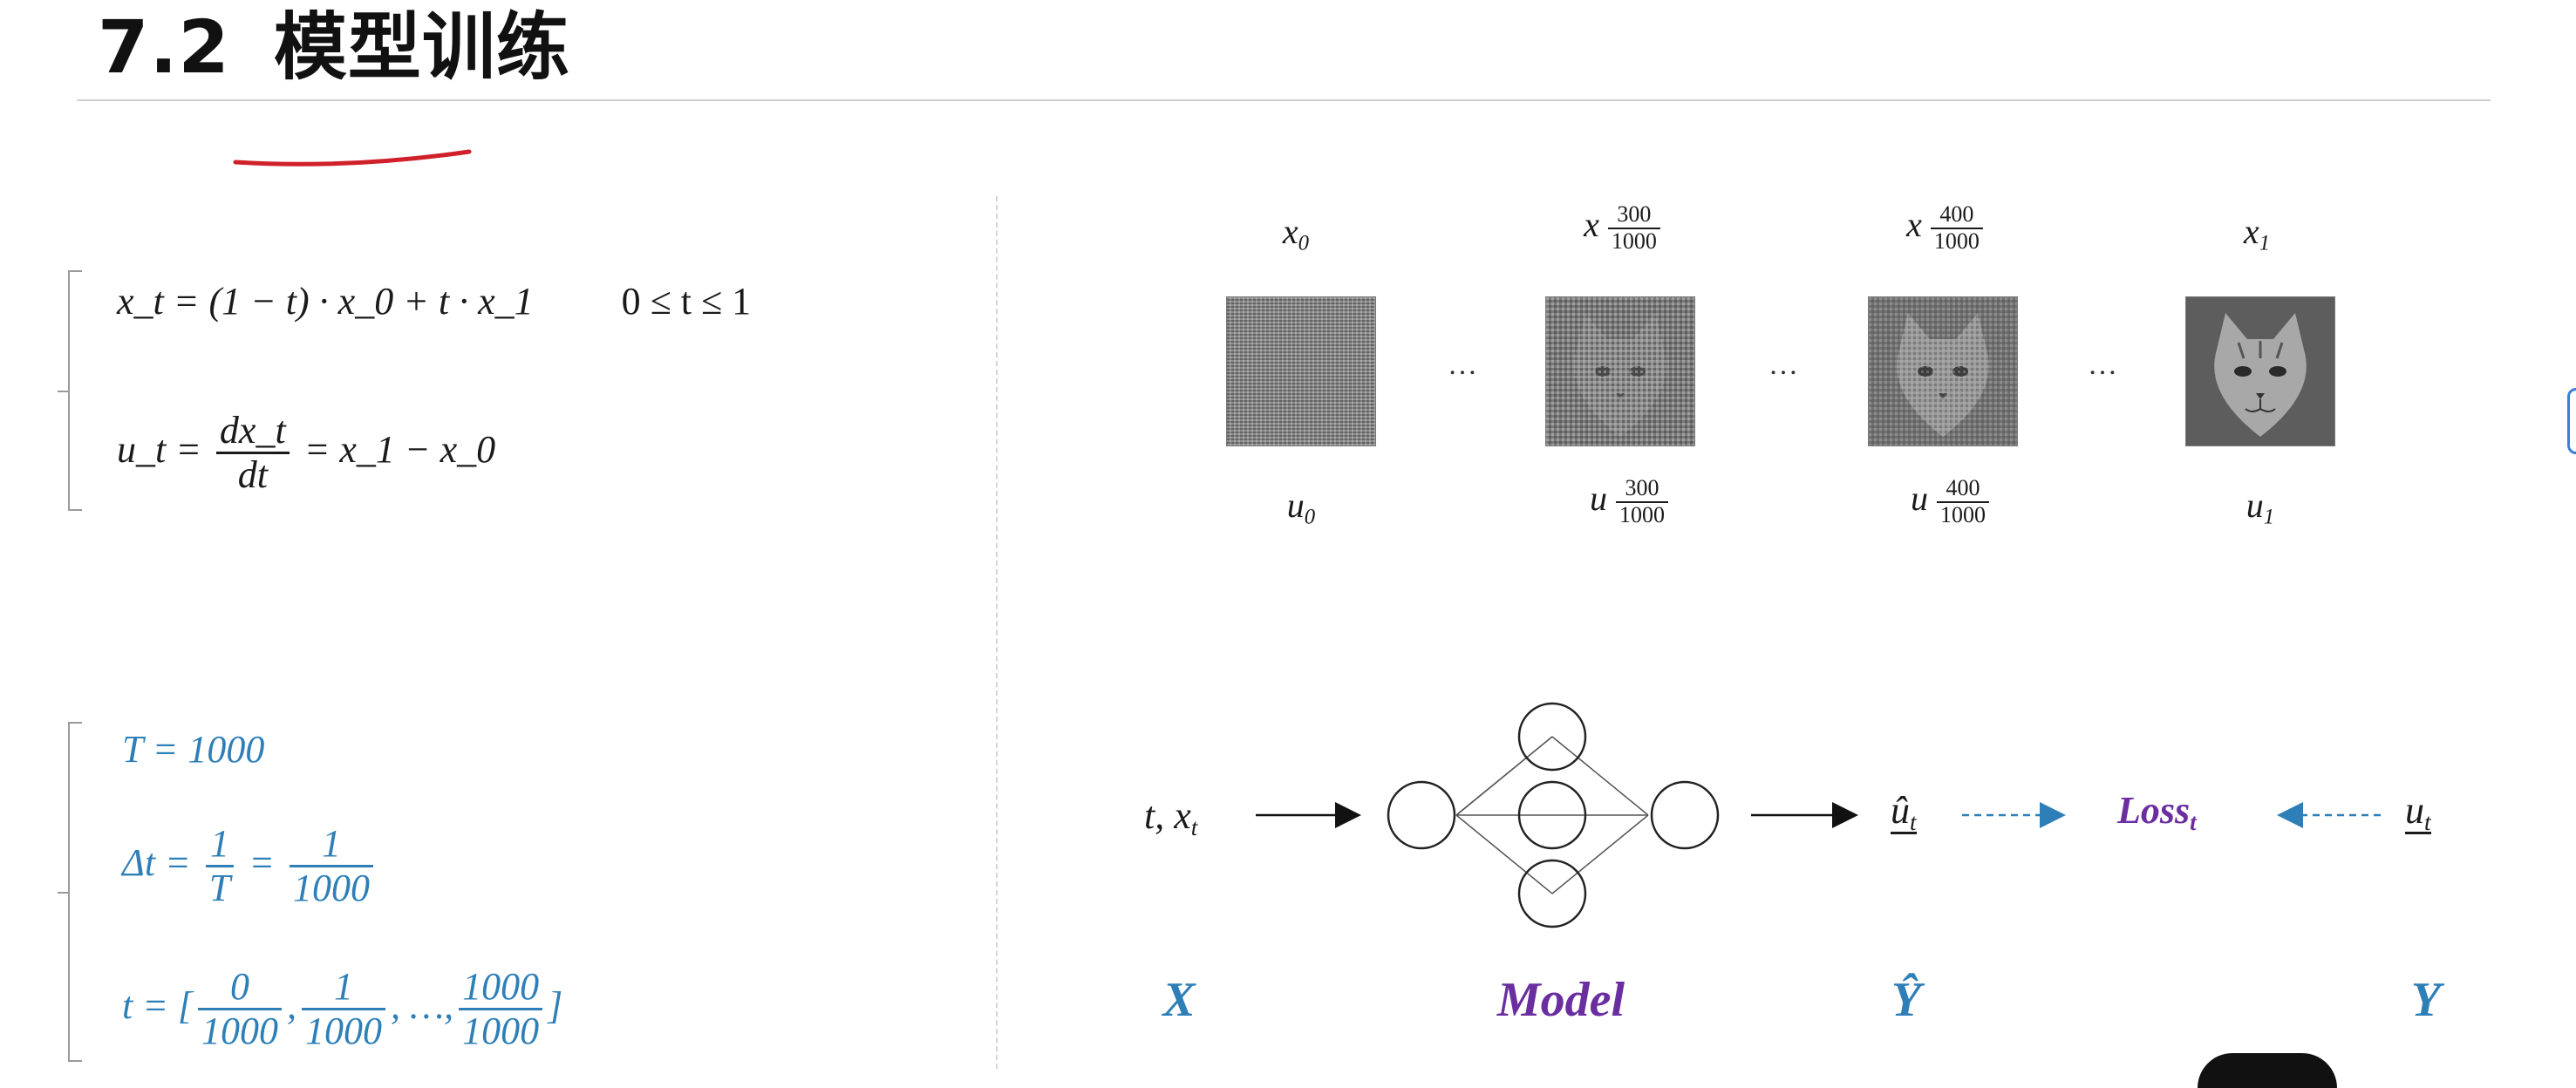 This screenshot has width=2576, height=1088. I want to click on formula-brace-bottom, so click(70, 892).